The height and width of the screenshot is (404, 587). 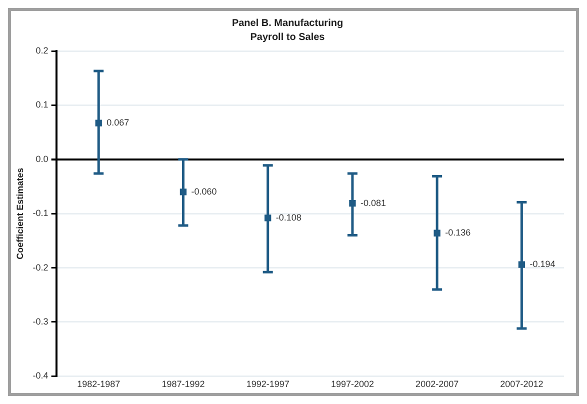 What do you see at coordinates (40, 267) in the screenshot?
I see `y-tick-label: -0.2` at bounding box center [40, 267].